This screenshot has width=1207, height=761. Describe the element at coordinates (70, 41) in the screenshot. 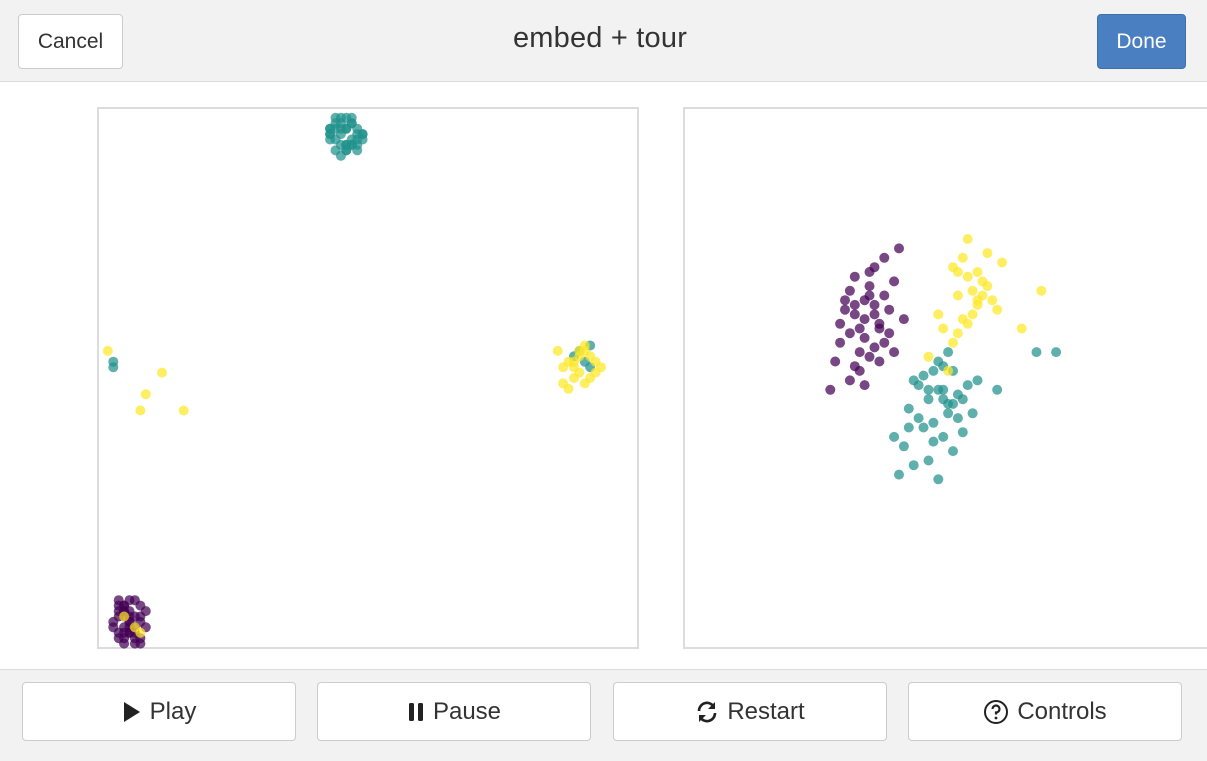

I see `cancel-button: Cancel` at that location.